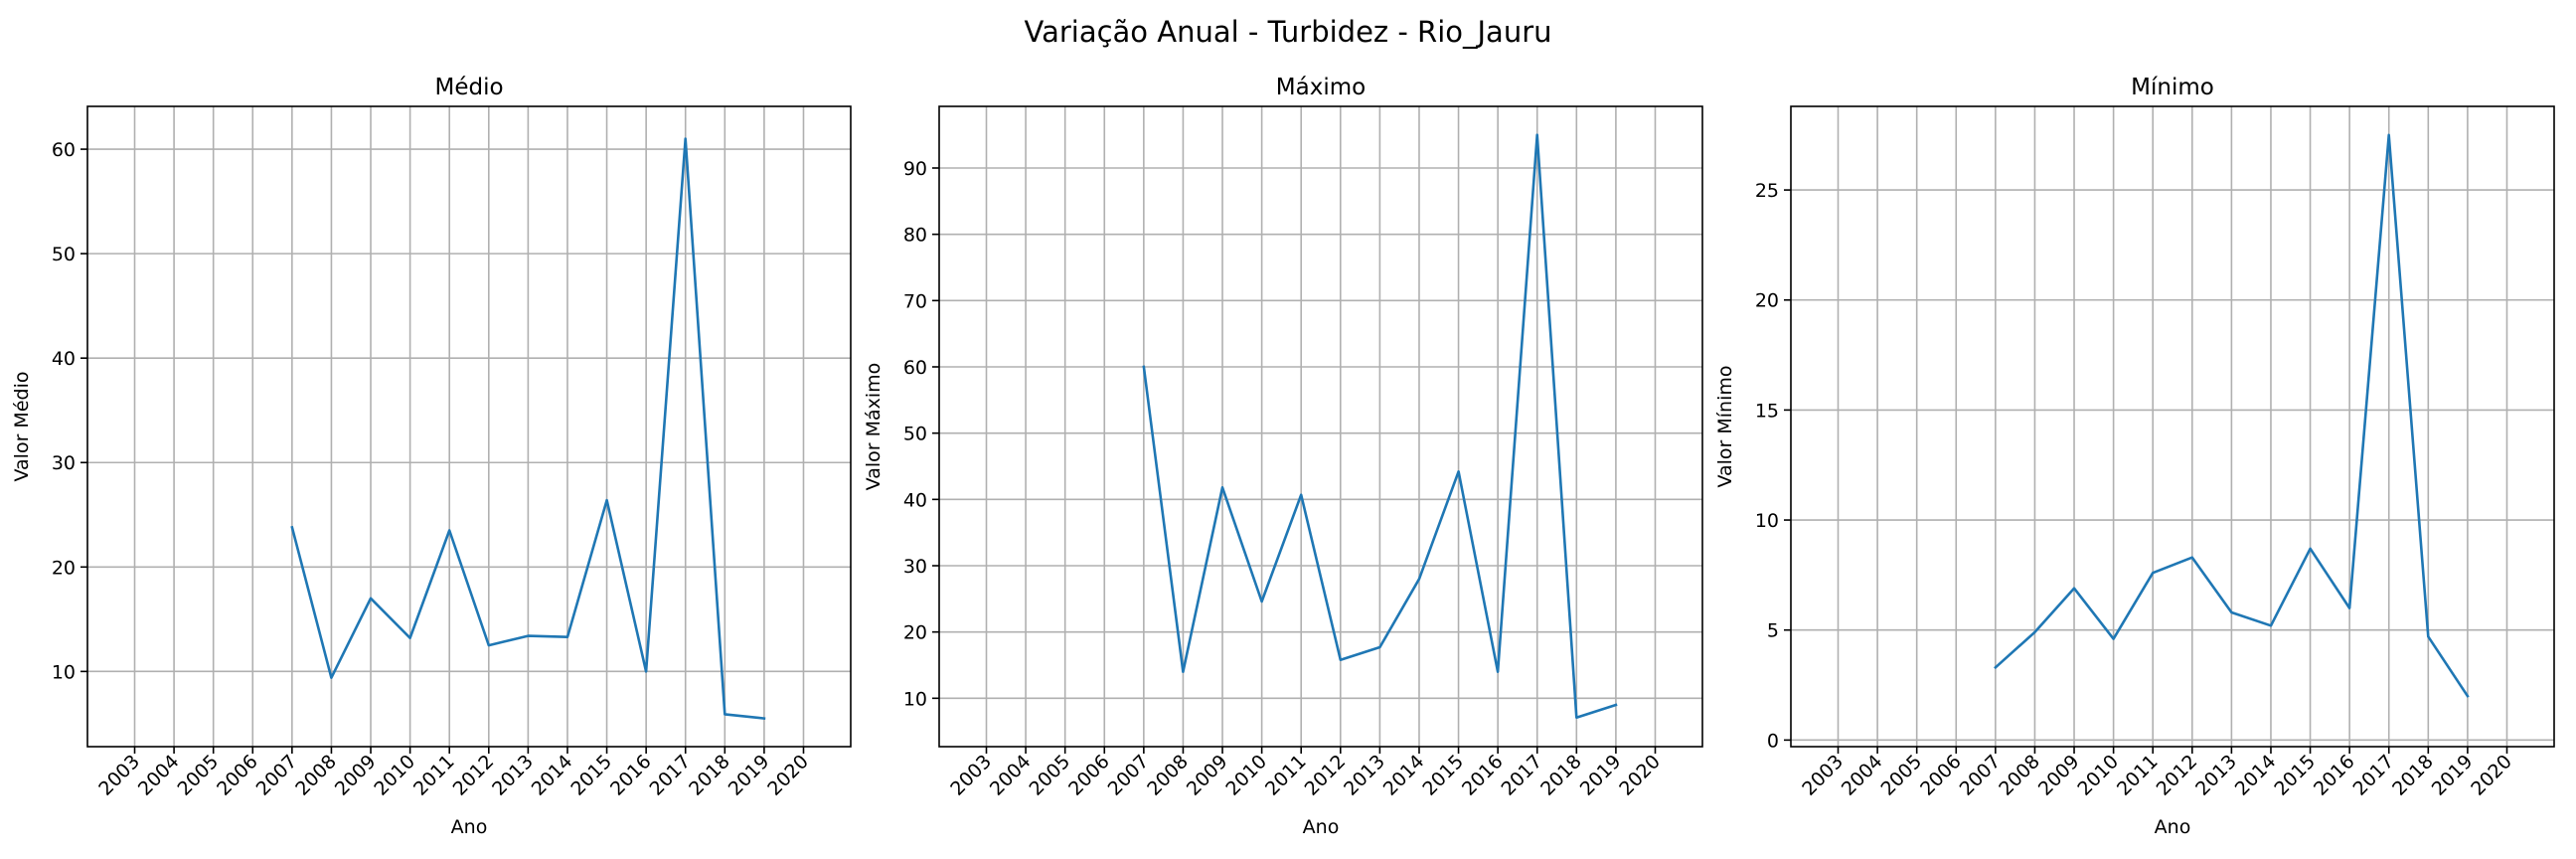 The image size is (2576, 859). What do you see at coordinates (468, 87) in the screenshot?
I see `panel-title: Médio` at bounding box center [468, 87].